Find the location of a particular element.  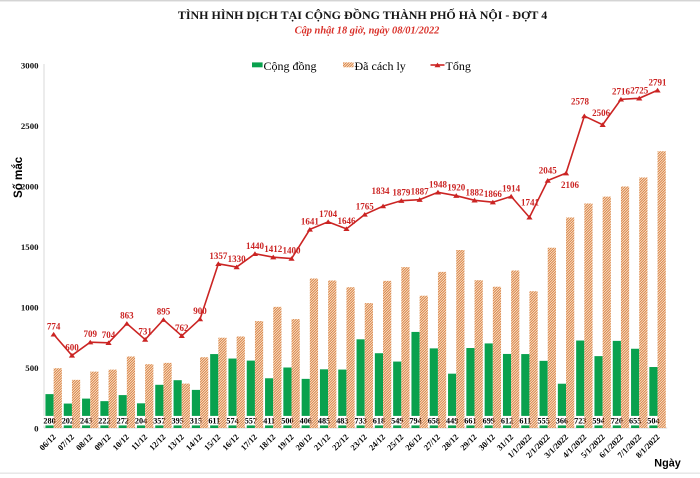

svg-text: 1412 is located at coordinates (273, 249).